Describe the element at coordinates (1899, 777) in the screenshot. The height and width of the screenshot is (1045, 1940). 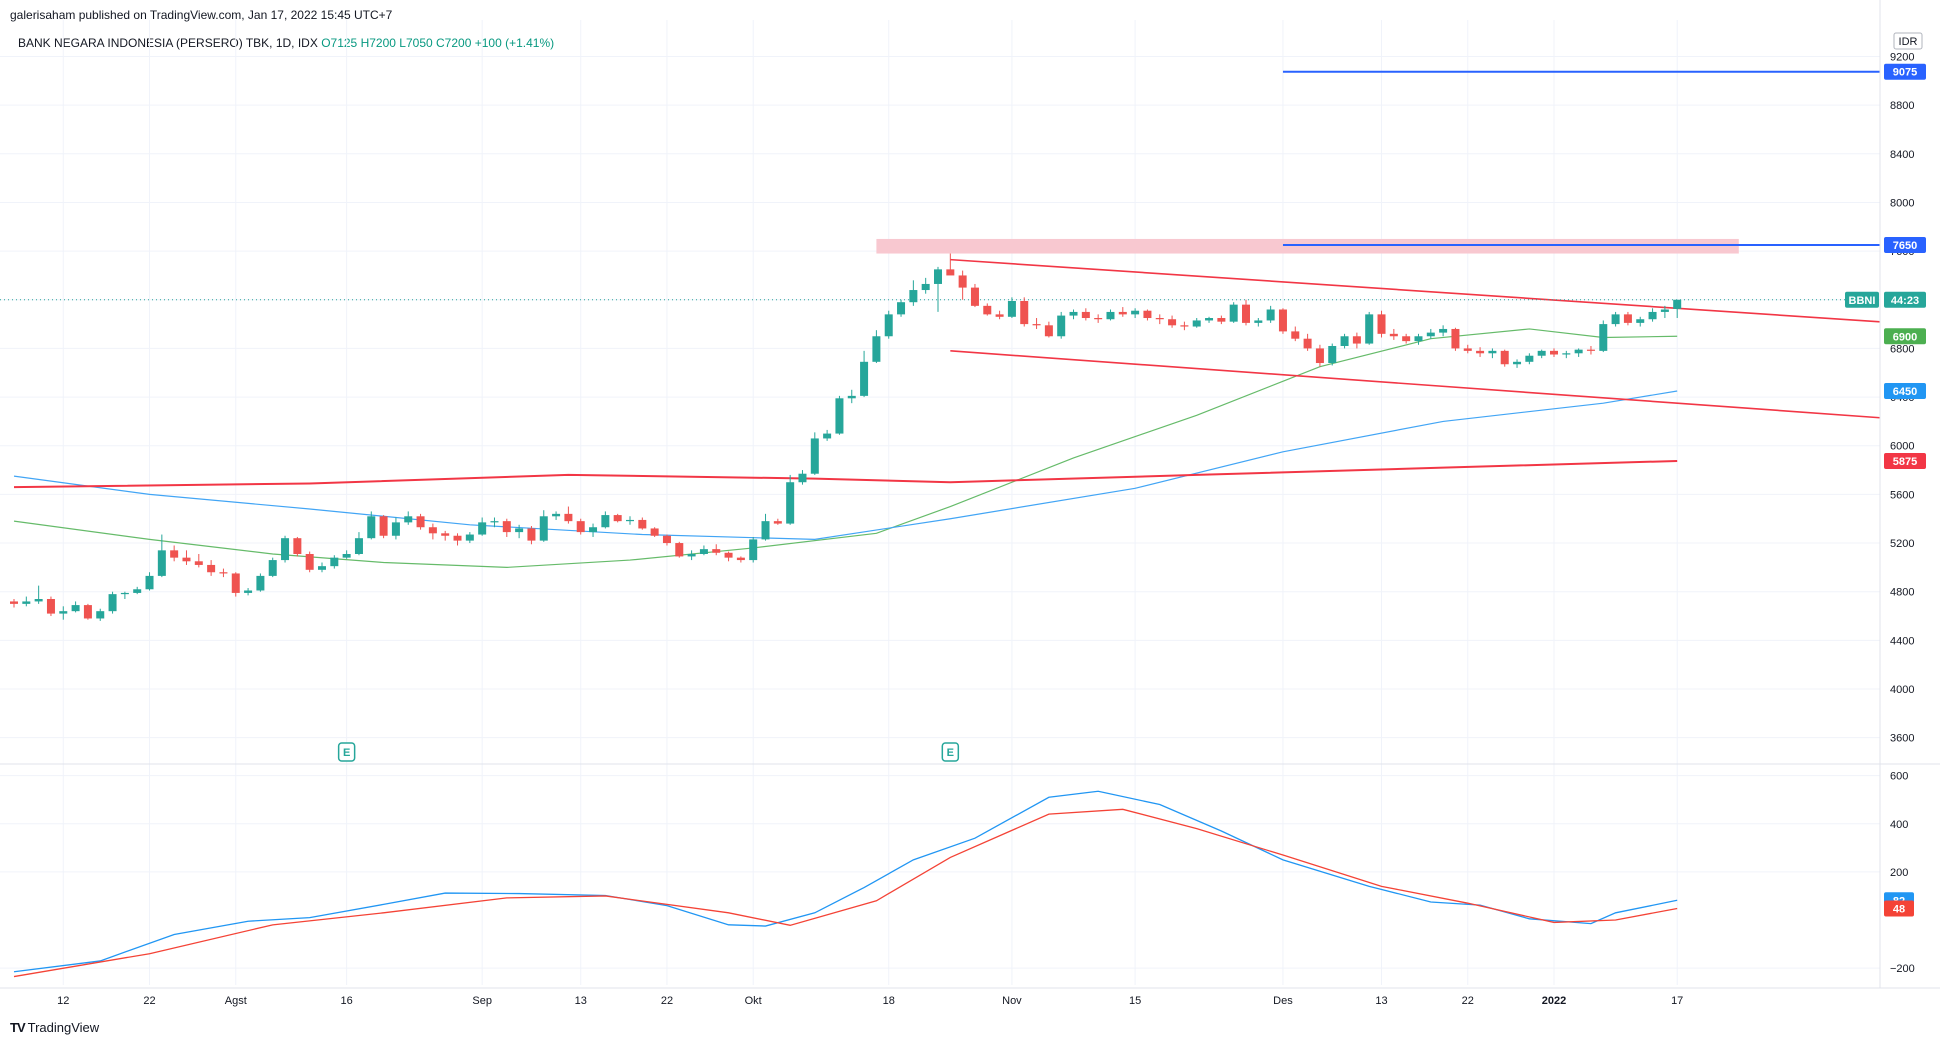
I see `osc-tick-label: 600` at that location.